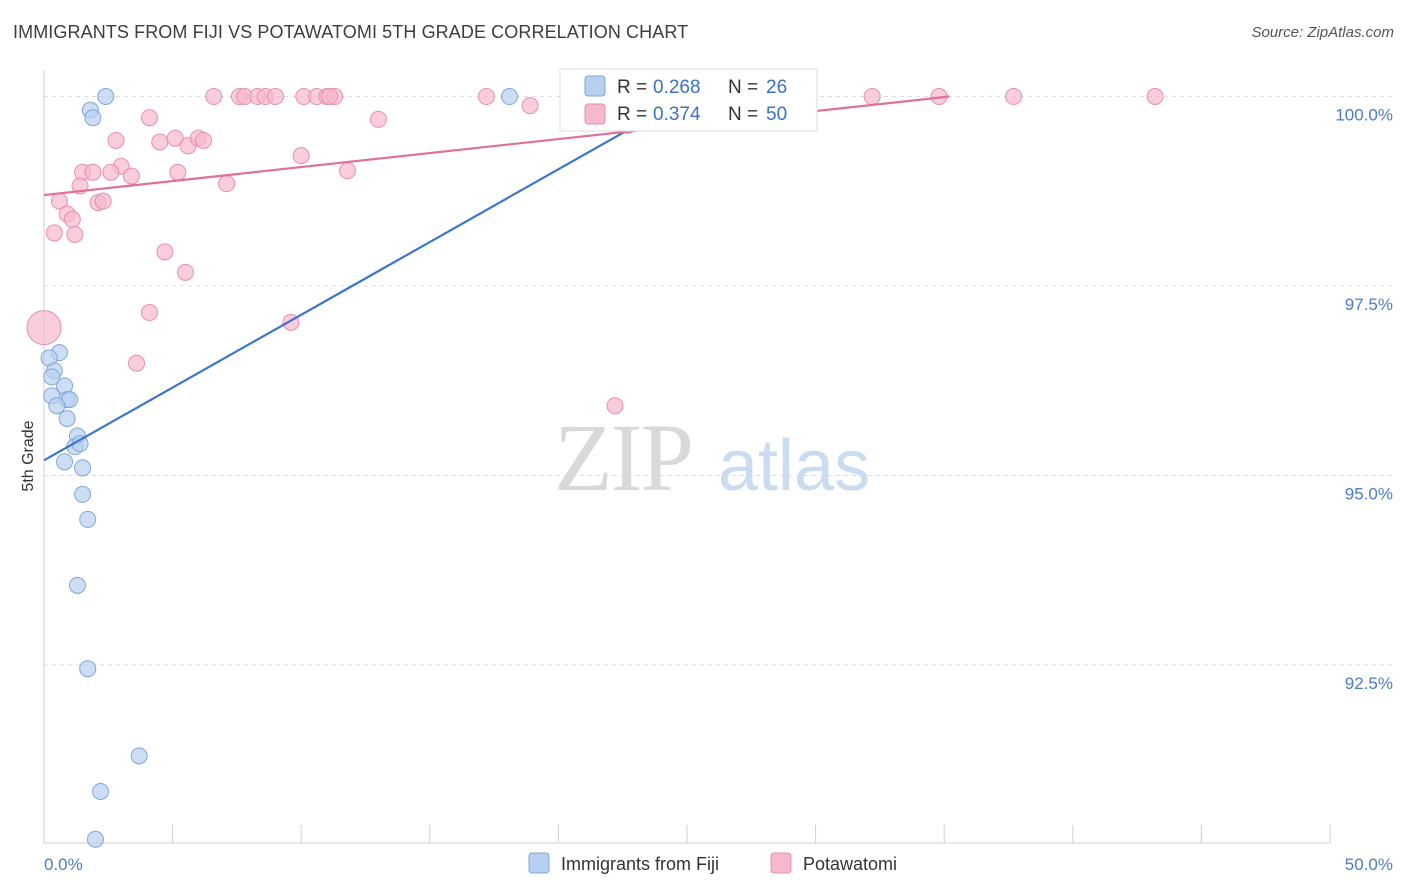 The width and height of the screenshot is (1406, 892). Describe the element at coordinates (776, 87) in the screenshot. I see `legend-fiji-n-value: 26` at that location.